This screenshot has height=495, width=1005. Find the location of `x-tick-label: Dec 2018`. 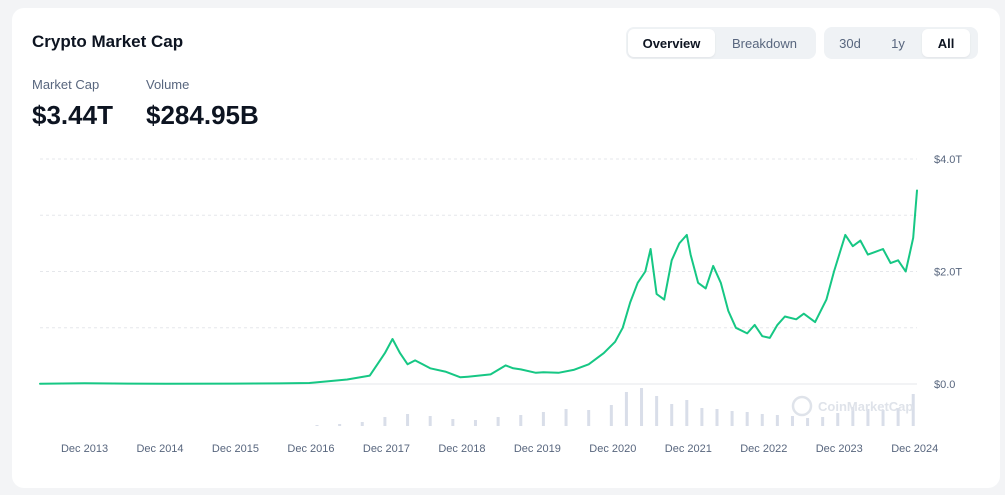

x-tick-label: Dec 2018 is located at coordinates (461, 449).